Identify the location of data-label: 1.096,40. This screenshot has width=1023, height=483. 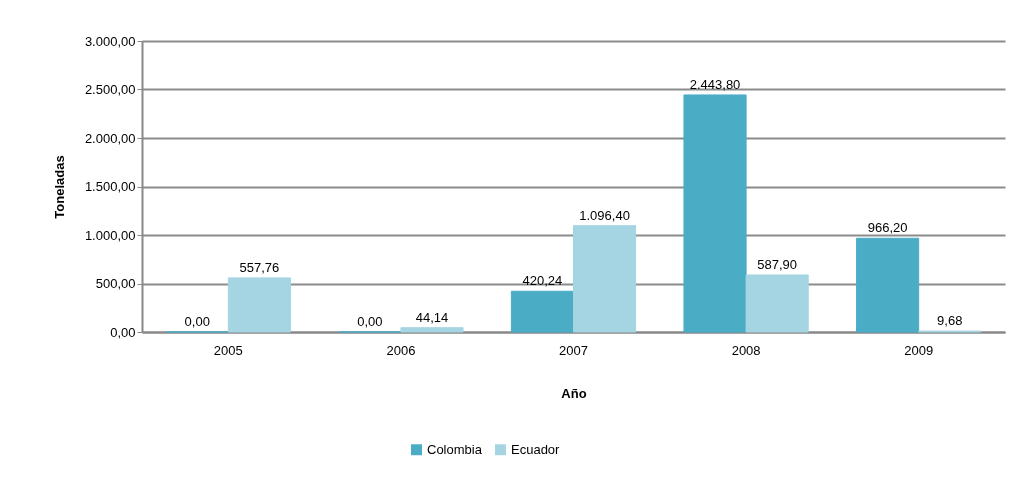
(604, 215).